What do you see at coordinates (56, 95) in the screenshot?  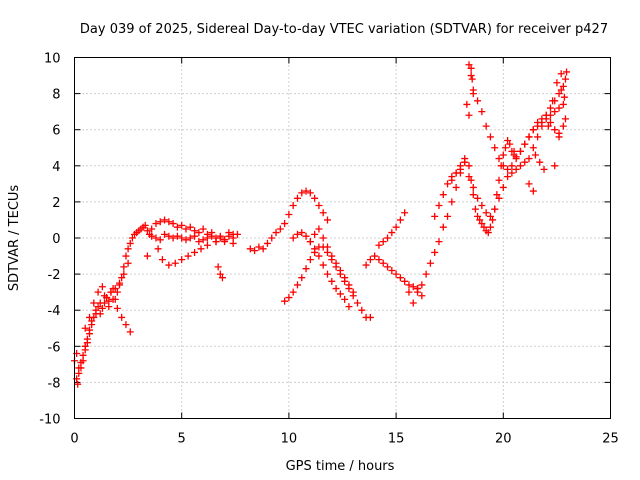 I see `y-tick-label: 8` at bounding box center [56, 95].